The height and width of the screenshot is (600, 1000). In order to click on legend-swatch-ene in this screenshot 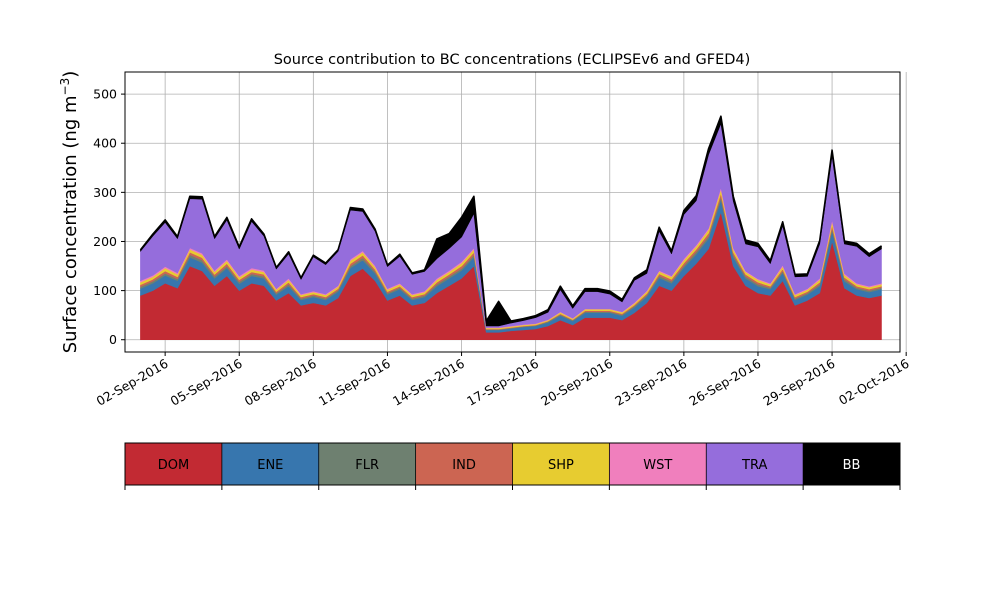, I will do `click(270, 464)`.